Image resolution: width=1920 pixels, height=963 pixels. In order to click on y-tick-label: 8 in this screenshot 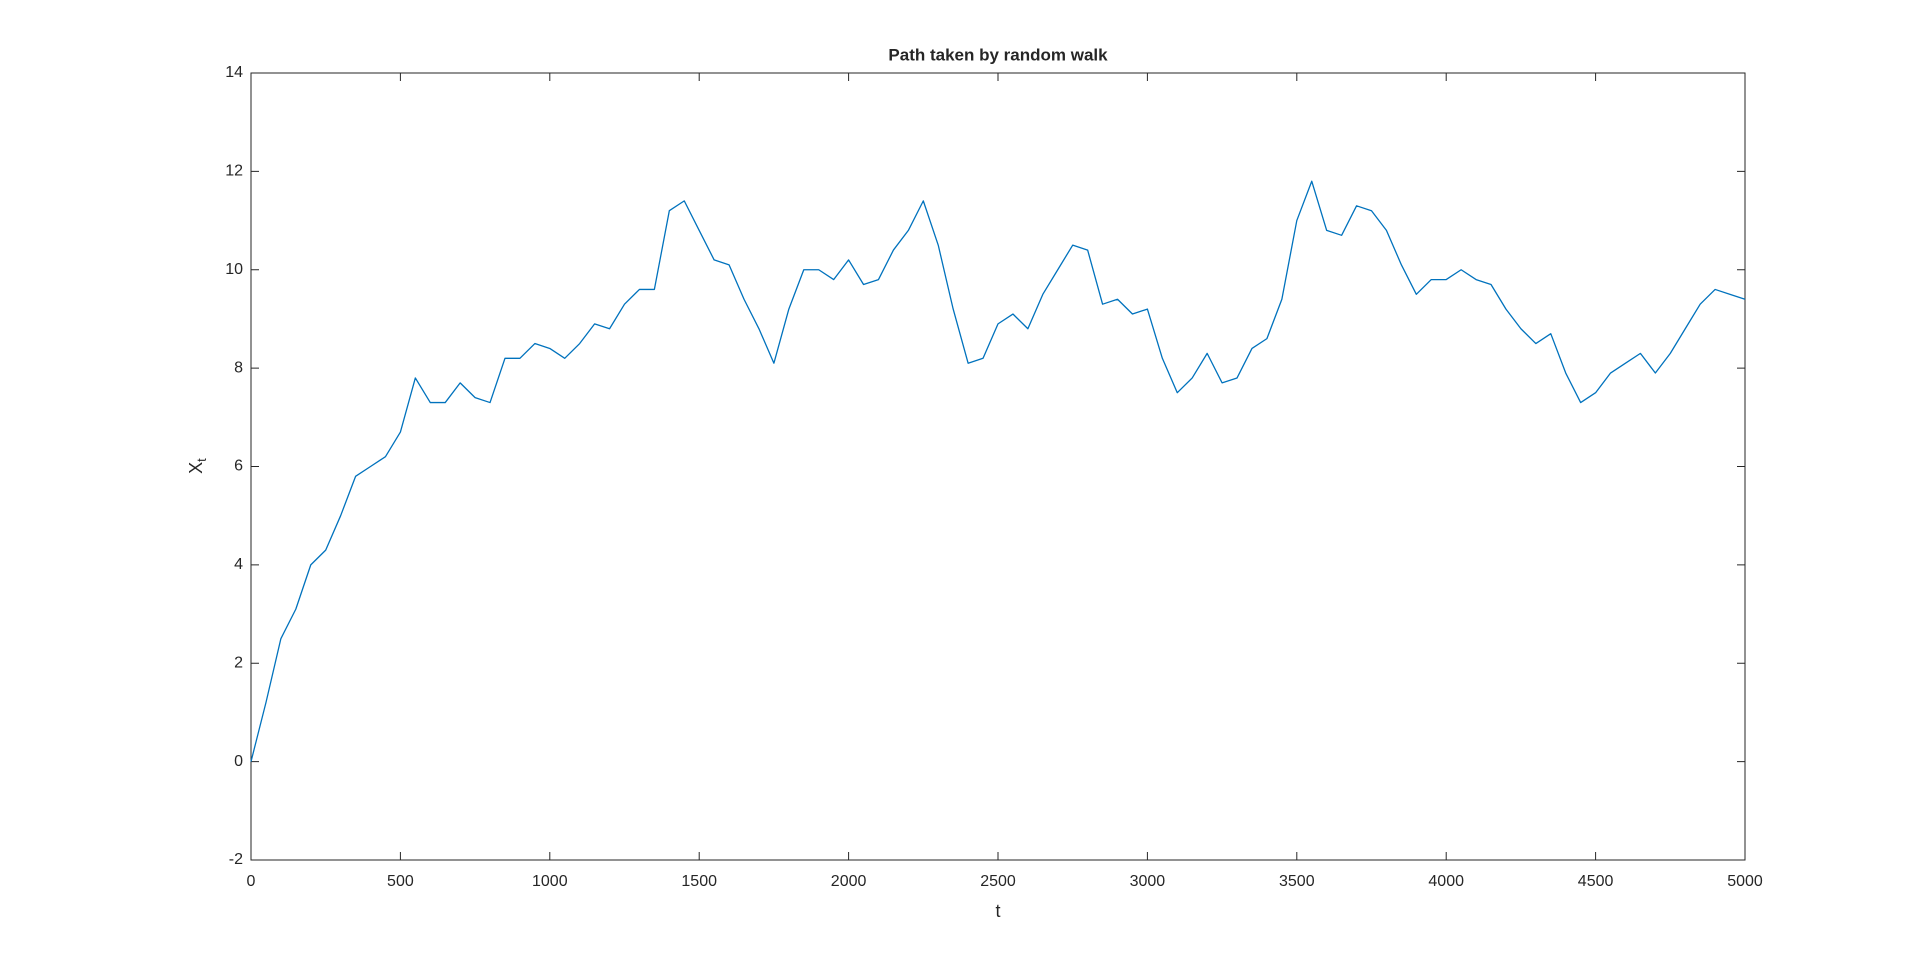, I will do `click(238, 367)`.